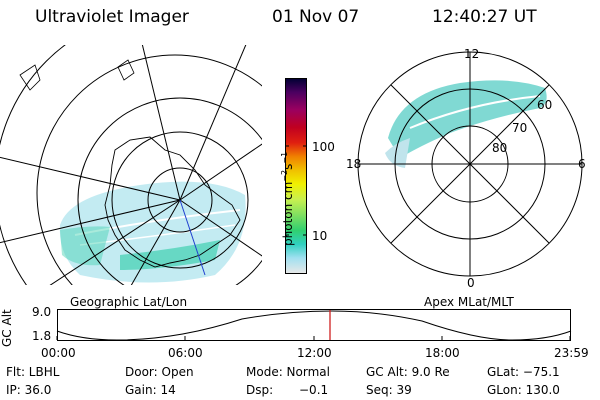  I want to click on colorbar-tick-100: 100, so click(323, 147).